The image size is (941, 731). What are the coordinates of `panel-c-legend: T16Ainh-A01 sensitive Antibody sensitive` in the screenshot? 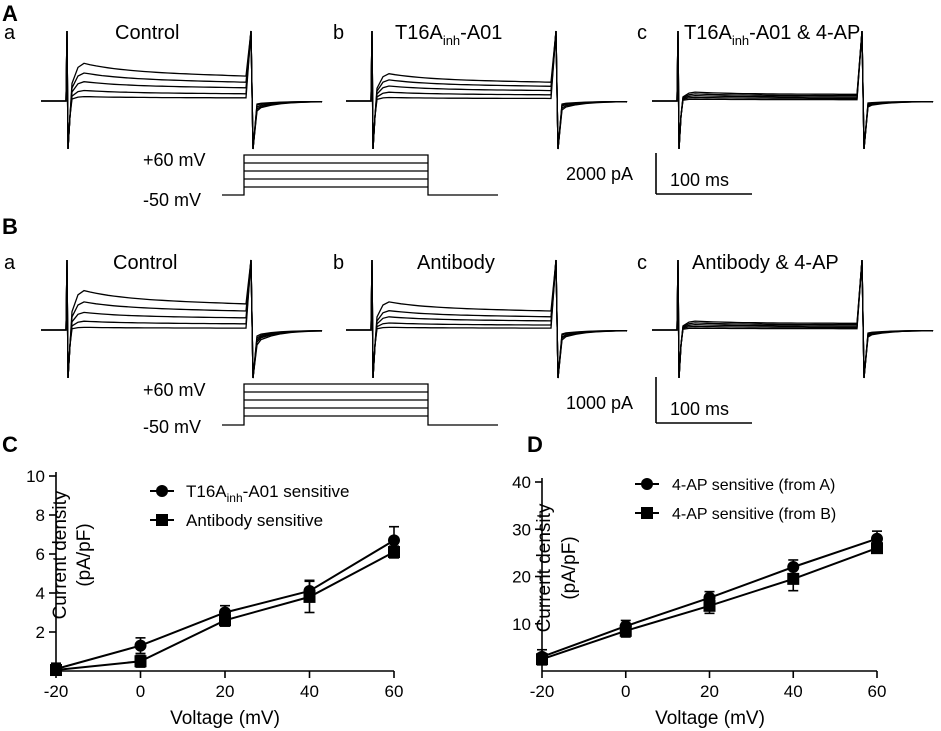 It's located at (249, 506).